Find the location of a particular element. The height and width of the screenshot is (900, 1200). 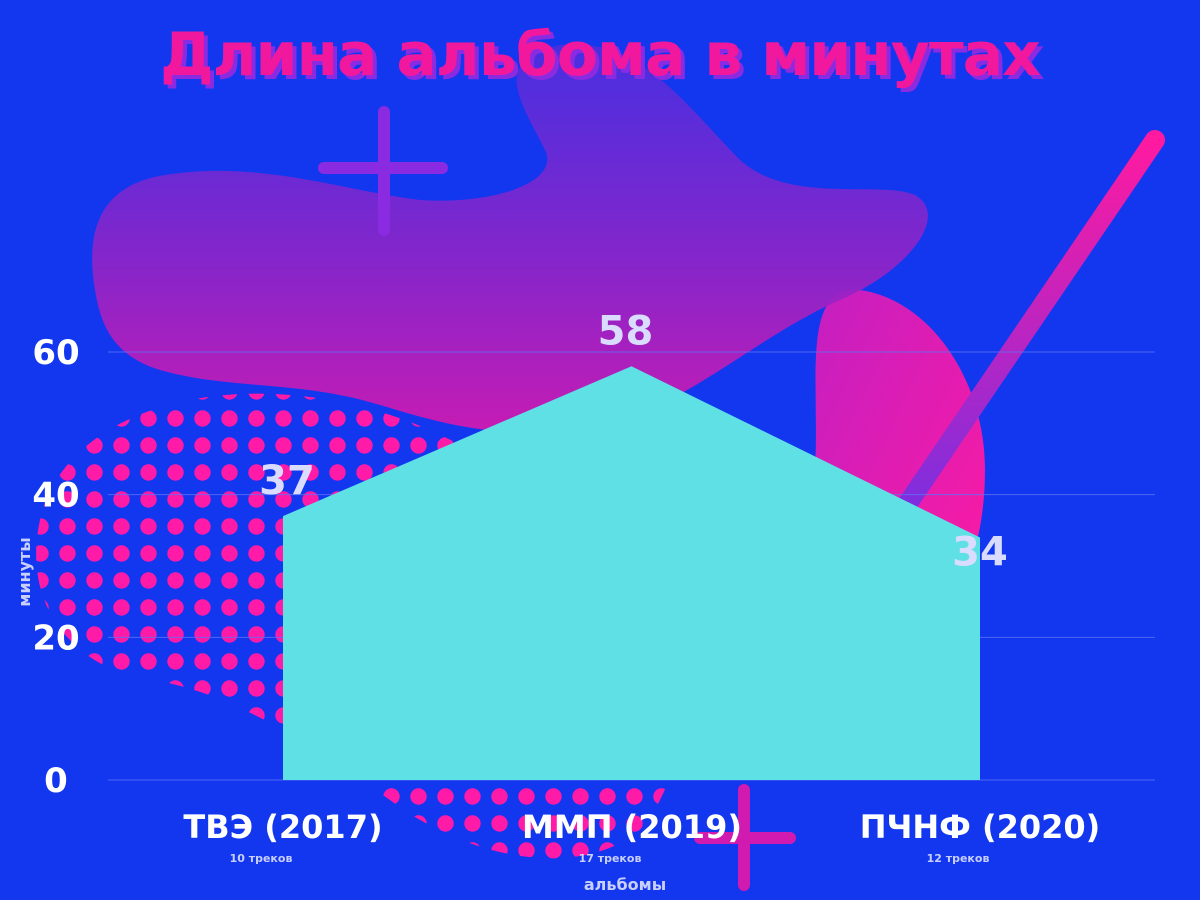

data-label: 58 is located at coordinates (626, 331).